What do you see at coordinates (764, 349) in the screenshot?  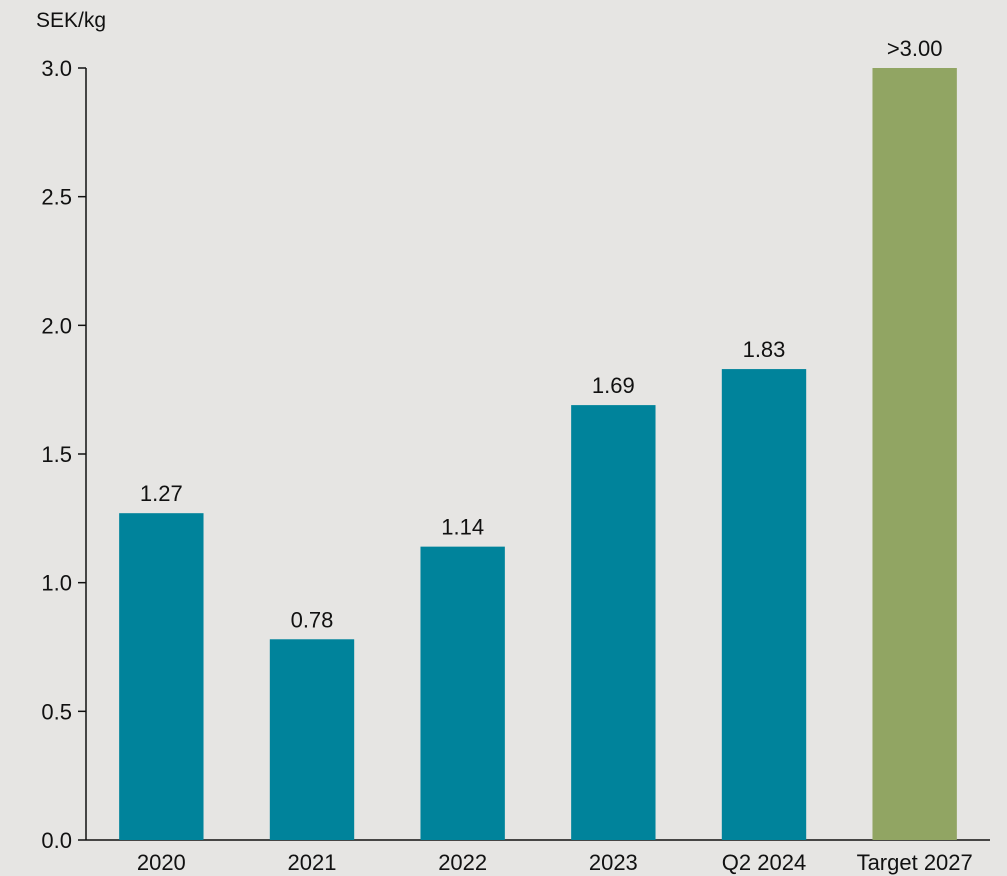 I see `data-label: 1.83` at bounding box center [764, 349].